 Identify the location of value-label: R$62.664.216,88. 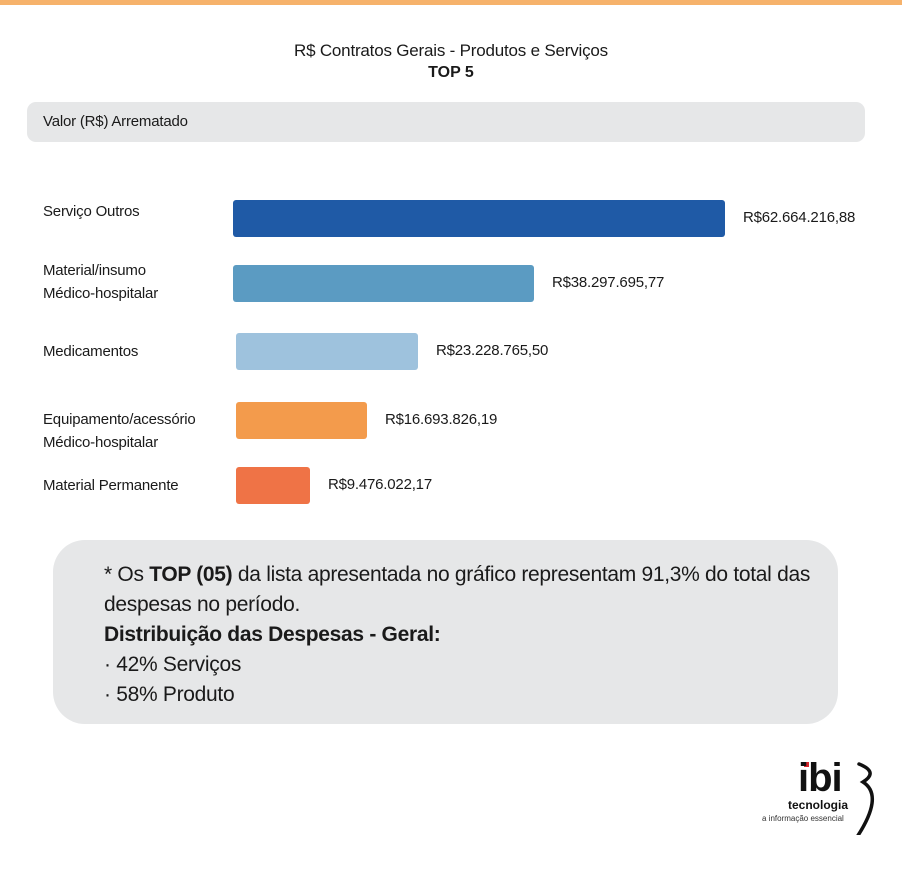
(799, 217).